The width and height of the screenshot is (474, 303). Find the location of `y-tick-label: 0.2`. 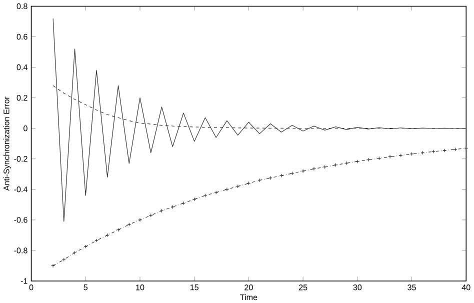

y-tick-label: 0.2 is located at coordinates (22, 97).